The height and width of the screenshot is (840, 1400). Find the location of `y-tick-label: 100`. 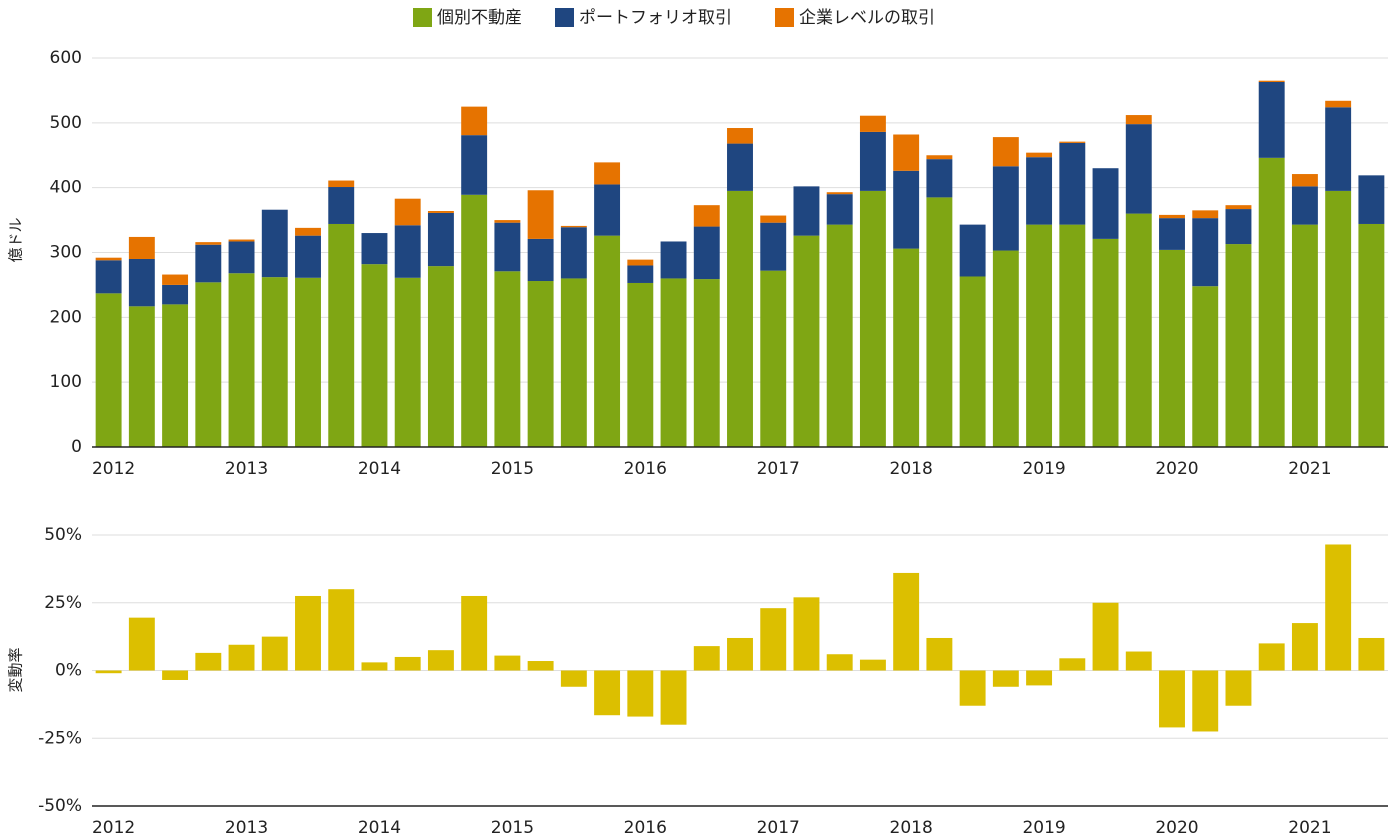

y-tick-label: 100 is located at coordinates (66, 382).